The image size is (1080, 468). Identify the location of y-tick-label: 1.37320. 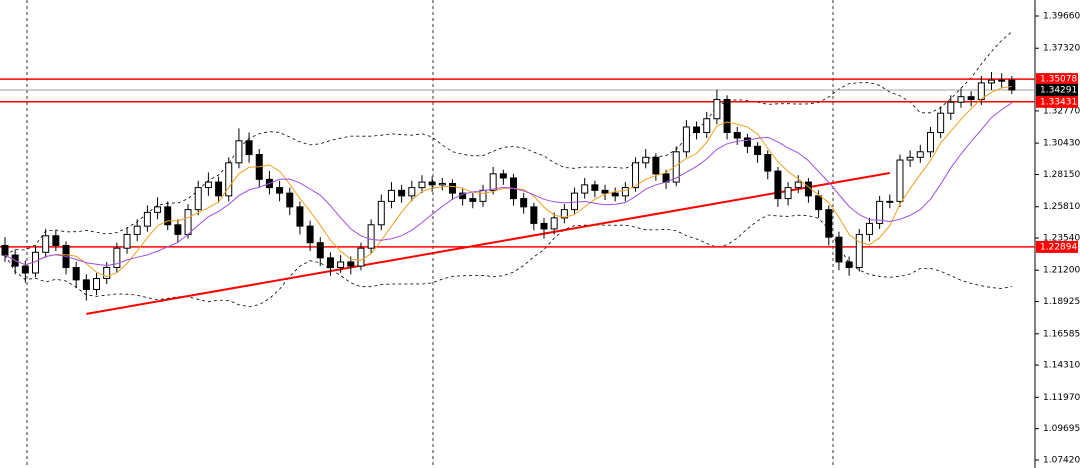
(1061, 49).